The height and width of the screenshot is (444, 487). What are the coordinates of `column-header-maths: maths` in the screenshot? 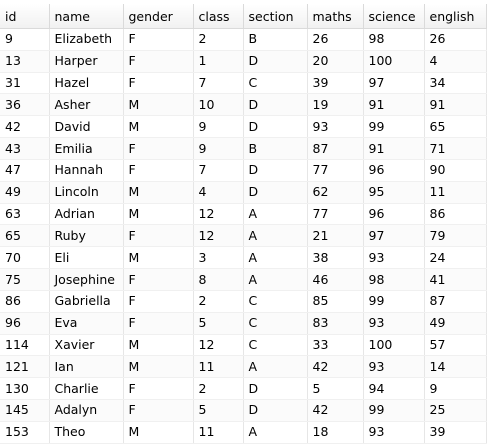 It's located at (335, 16).